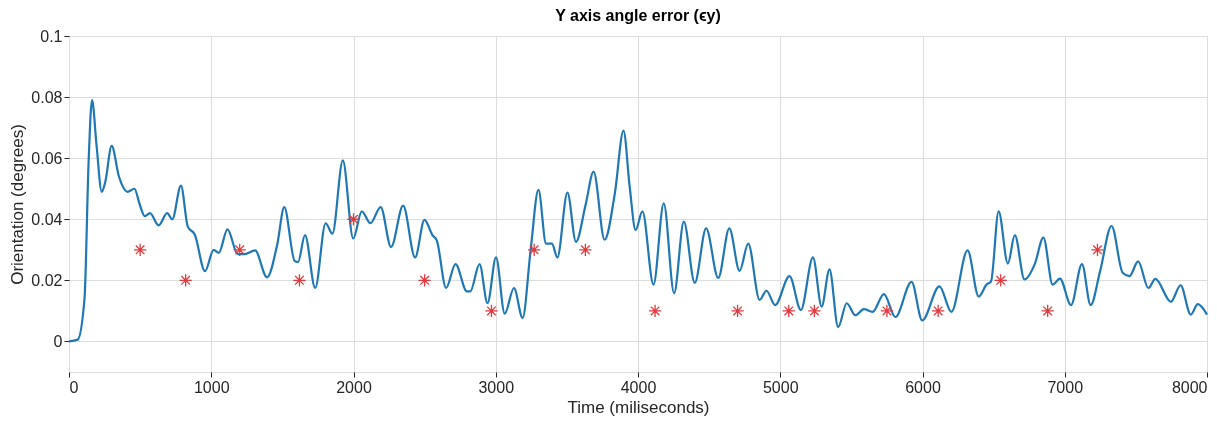 This screenshot has width=1217, height=423. I want to click on x-tick-label: 7000, so click(1065, 387).